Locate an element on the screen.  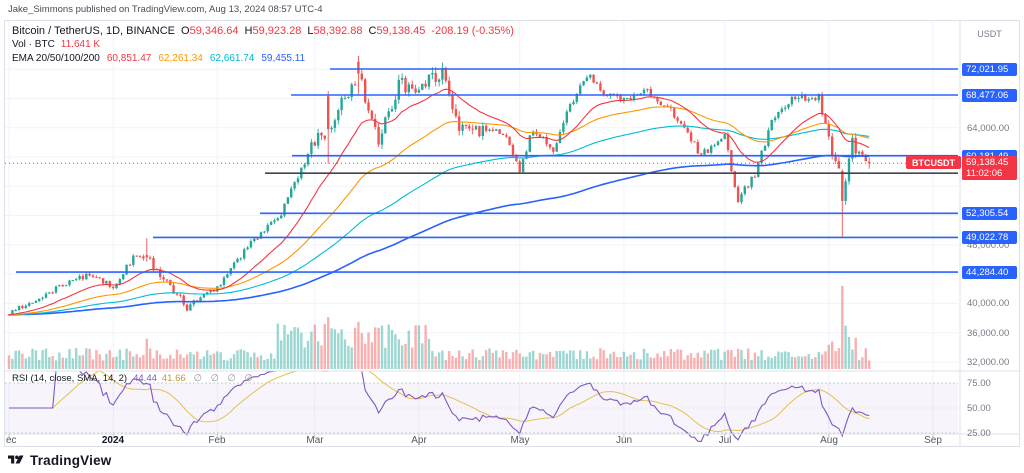
price-level-badge: 52,305.54 is located at coordinates (989, 213).